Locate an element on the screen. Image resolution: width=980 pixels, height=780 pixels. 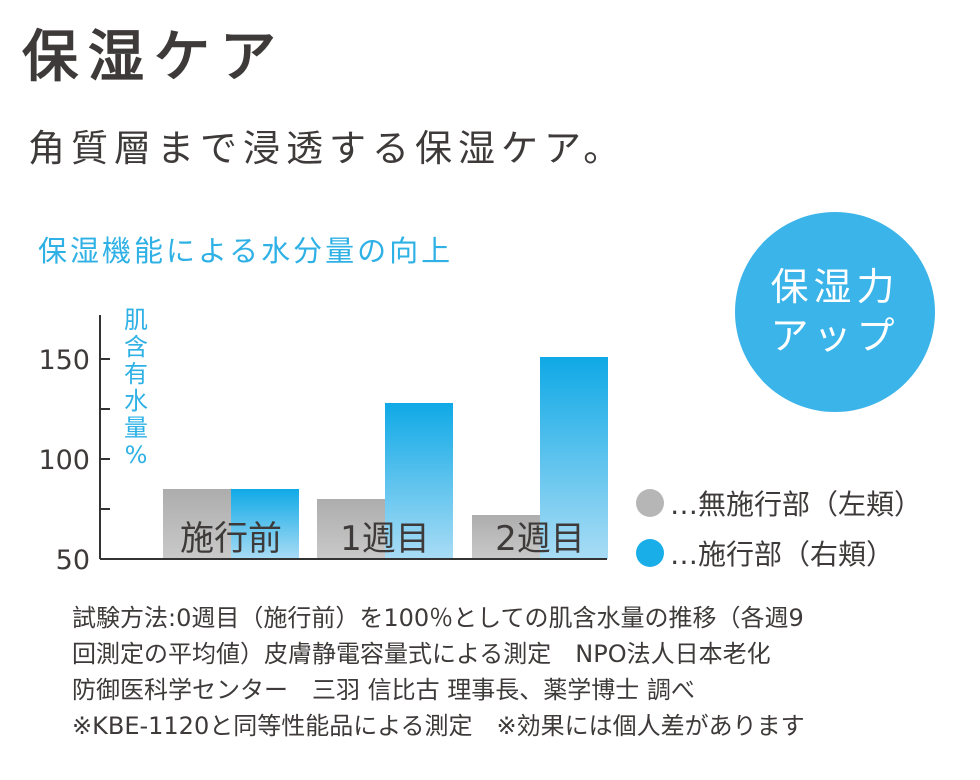
legend-untreated-label: …無施行部（左頬） is located at coordinates (796, 504).